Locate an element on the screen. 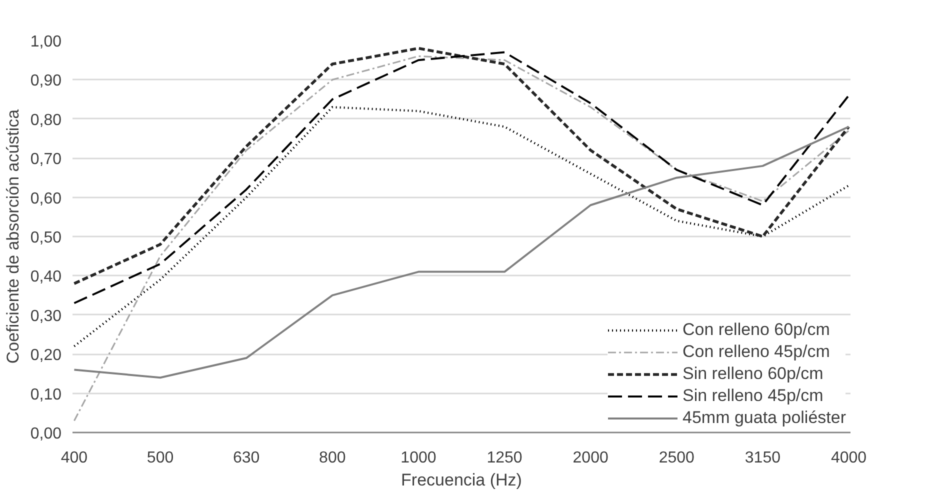 This screenshot has width=935, height=492. legend-label: Sin relleno 45p/cm is located at coordinates (753, 396).